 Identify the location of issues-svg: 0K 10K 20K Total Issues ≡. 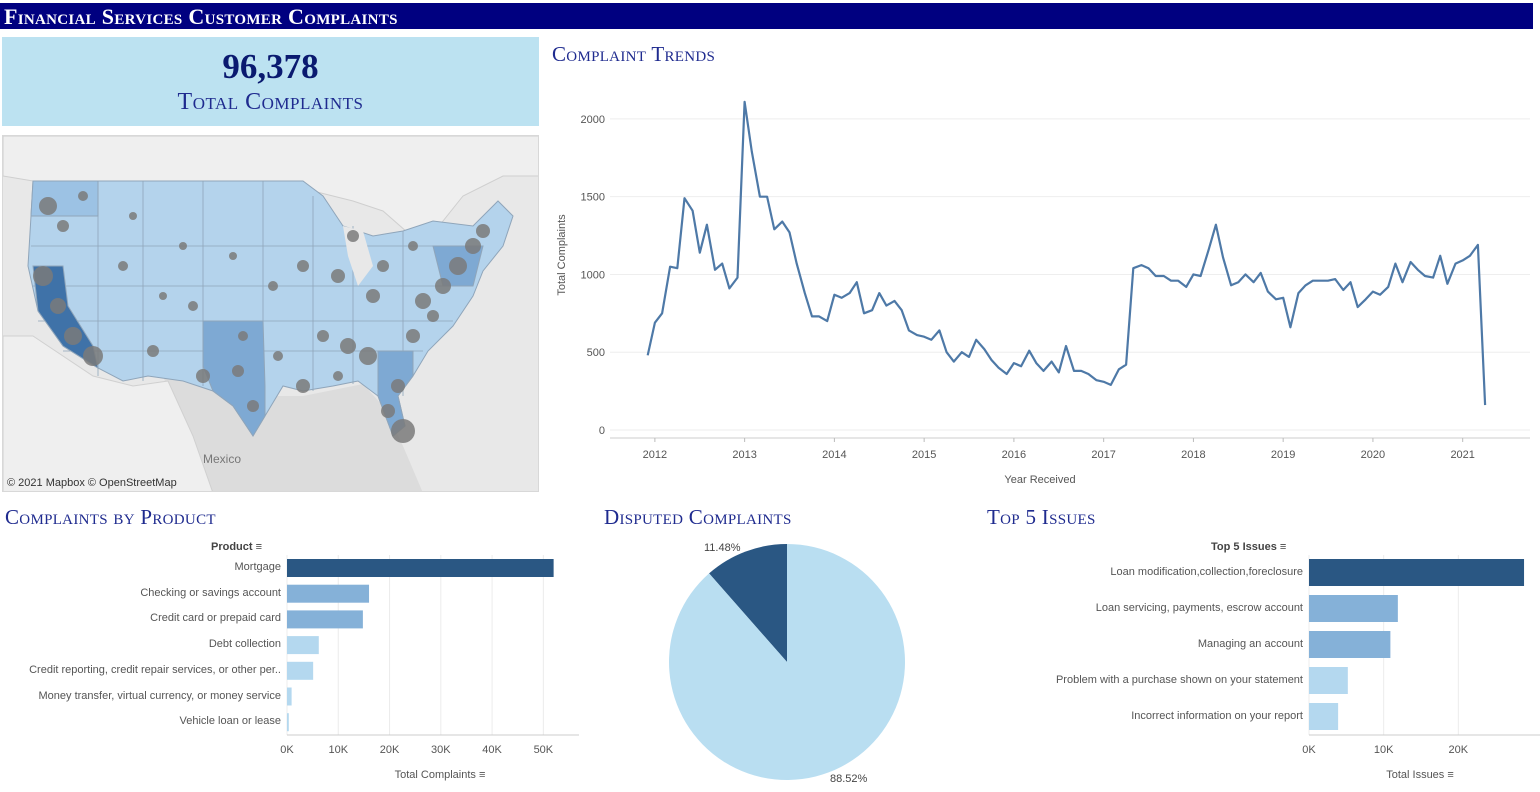
(1260, 663).